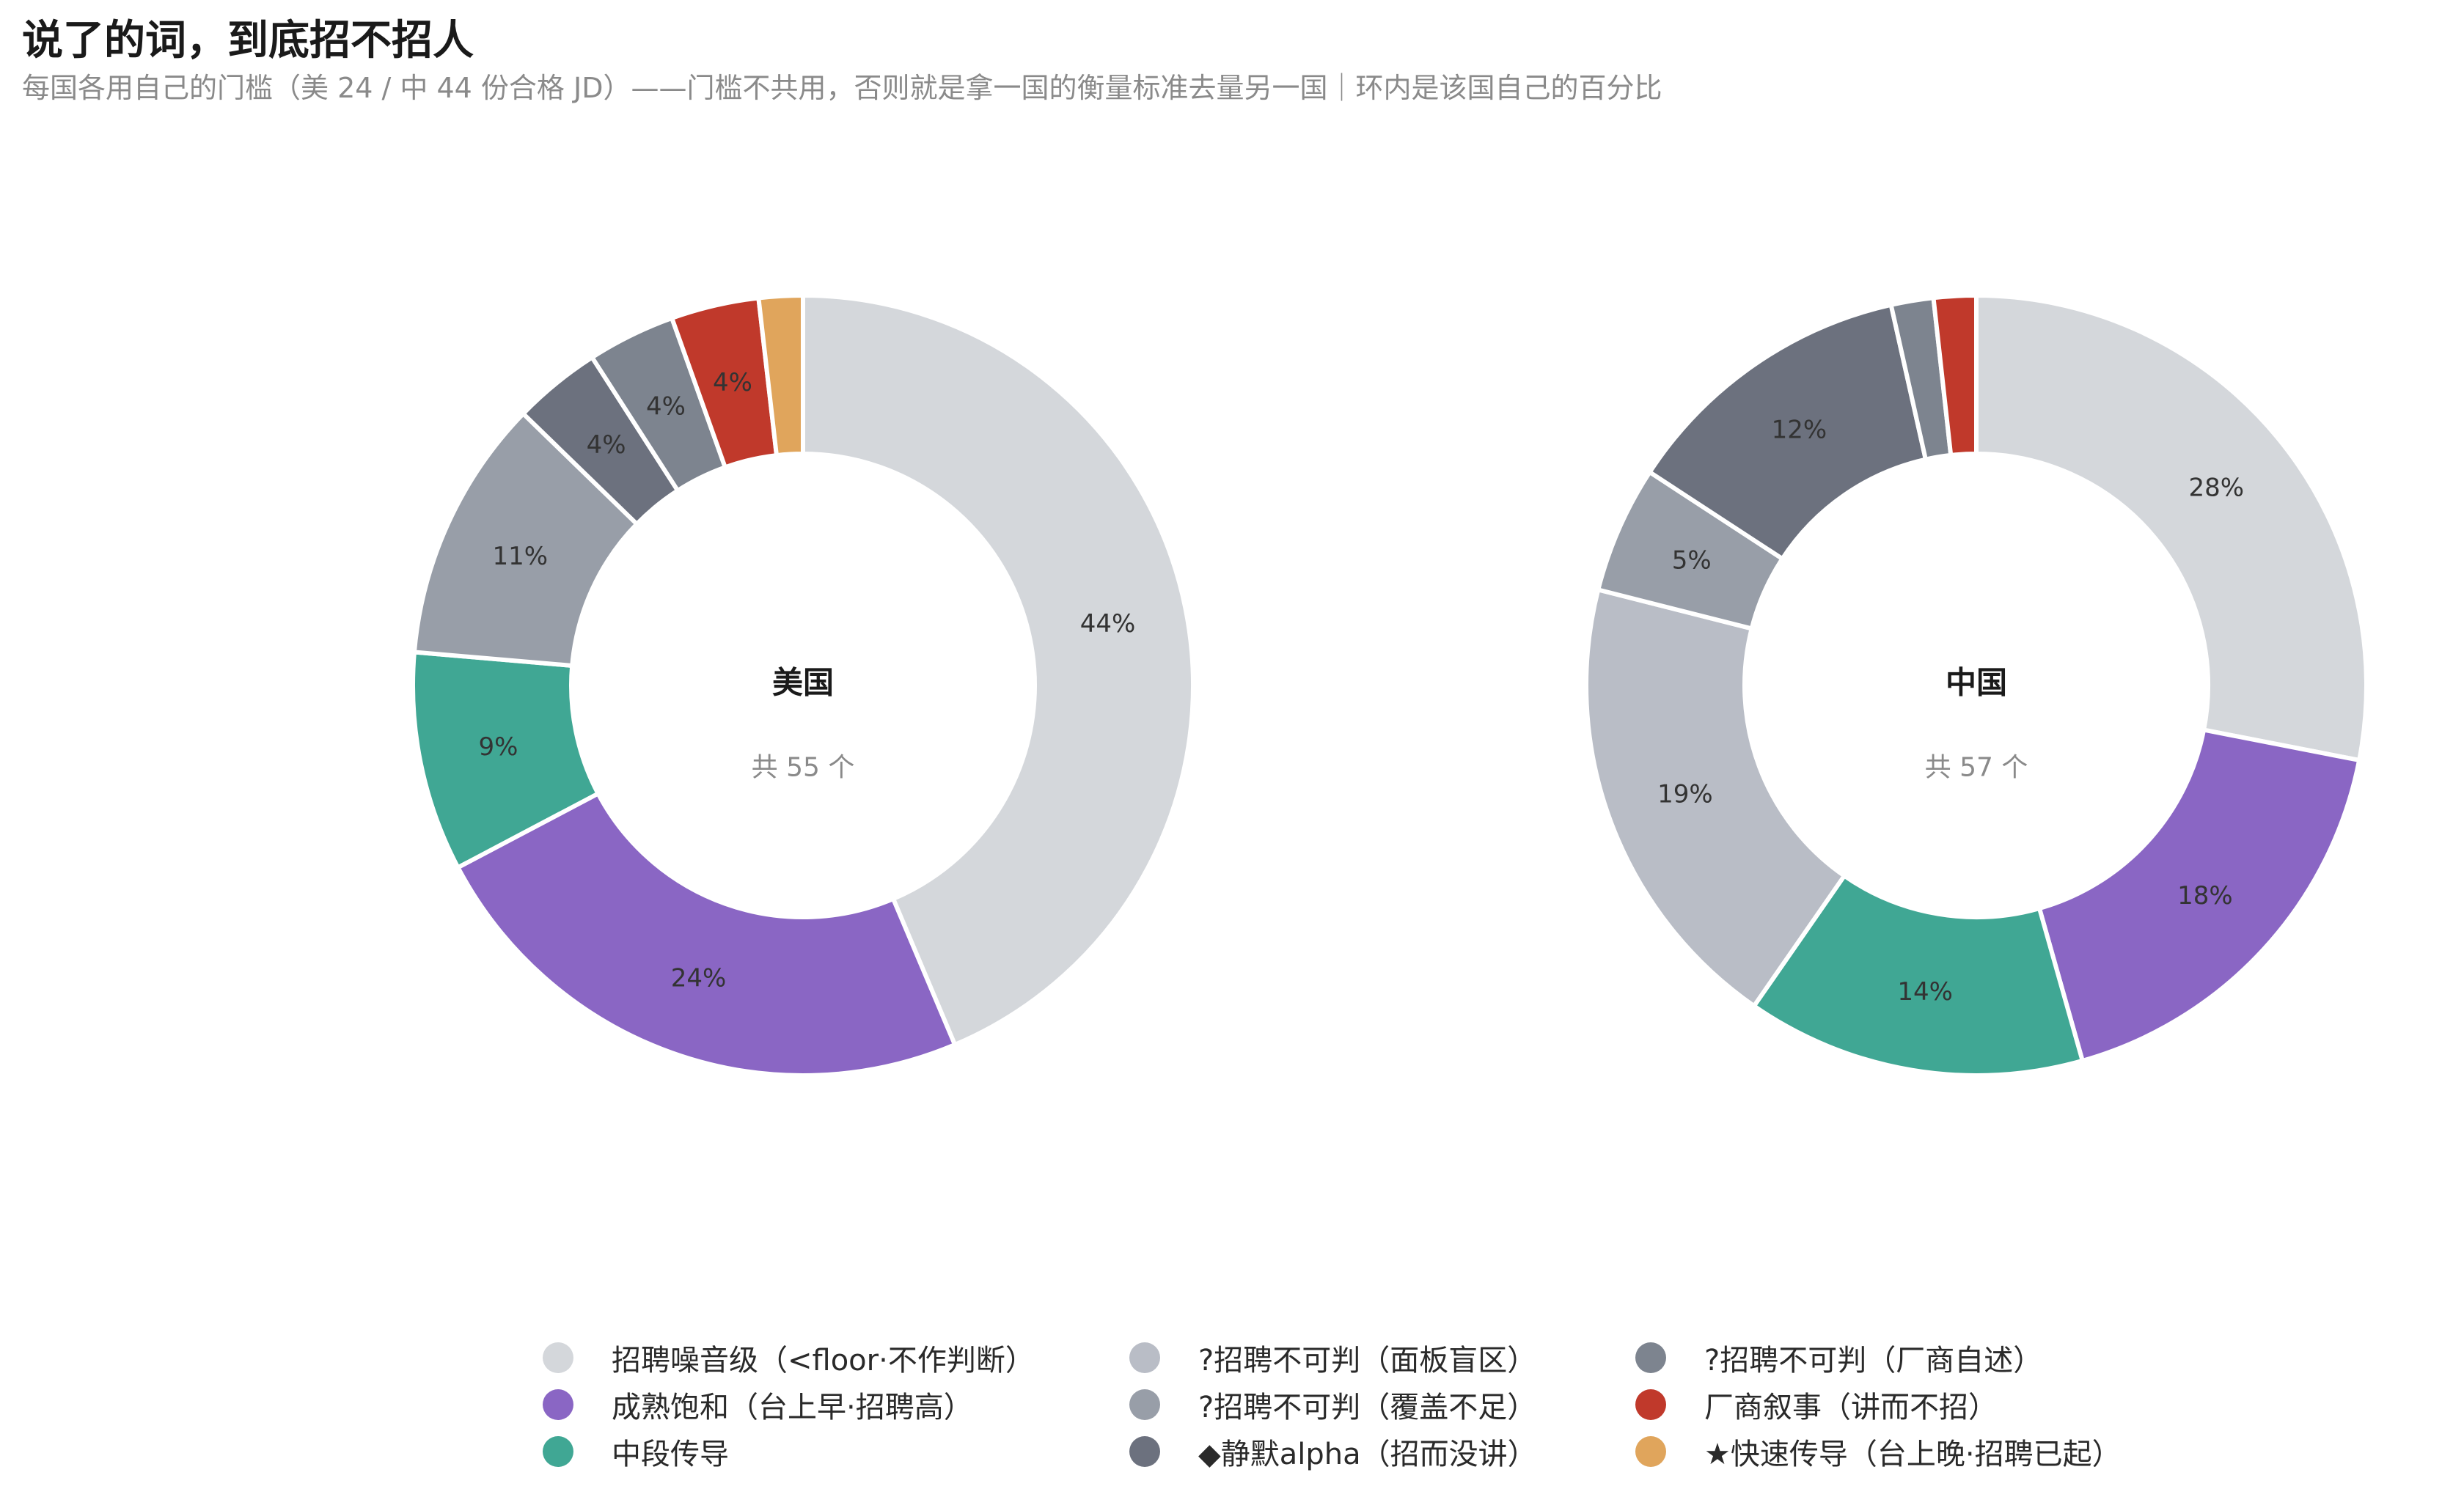 This screenshot has height=1497, width=2464. What do you see at coordinates (1367, 1361) in the screenshot?
I see `legend-label: ?招聘不可判（面板盲区）` at bounding box center [1367, 1361].